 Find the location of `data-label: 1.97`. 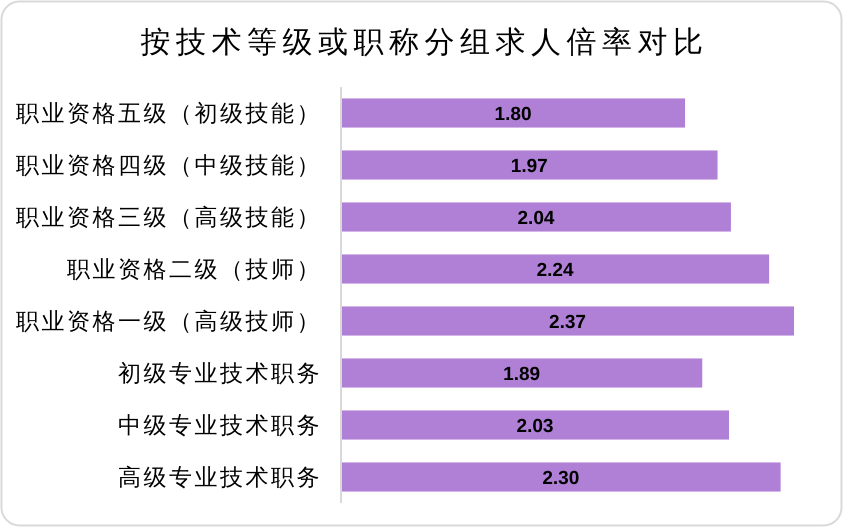

data-label: 1.97 is located at coordinates (529, 166).